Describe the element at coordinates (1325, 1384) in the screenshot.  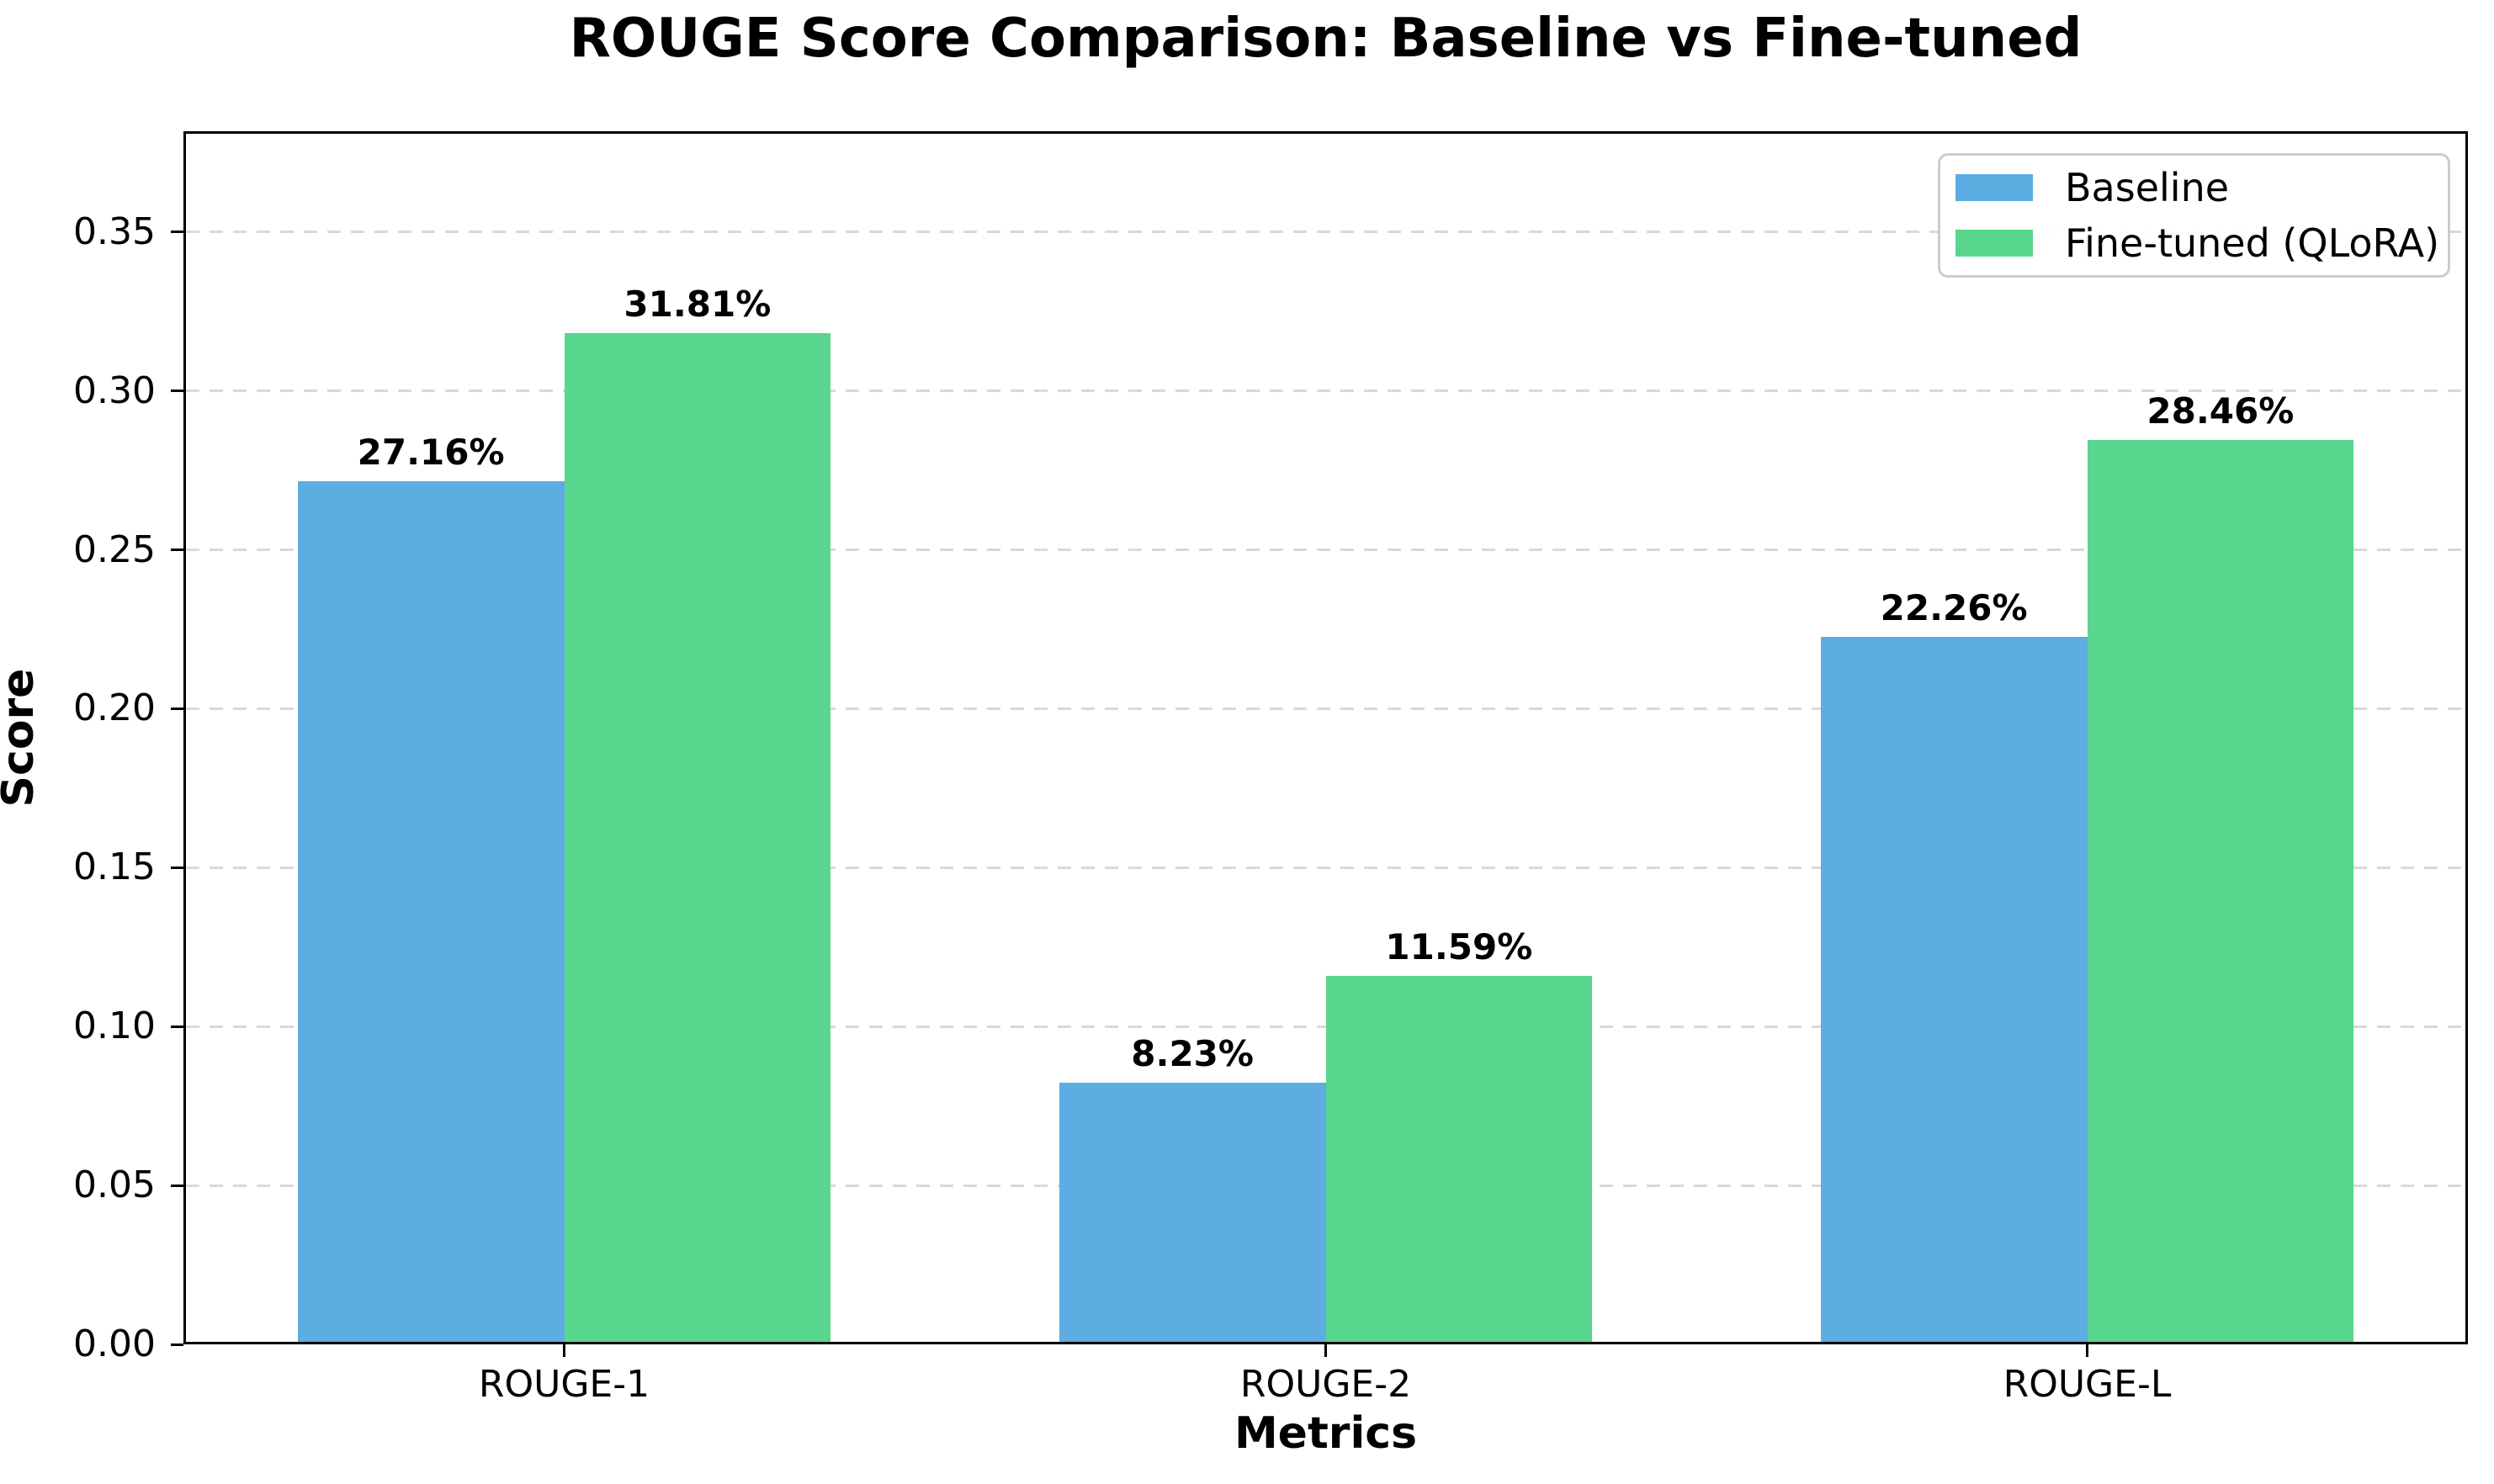
I see `x-tick-label-rouge-2: ROUGE-2` at that location.